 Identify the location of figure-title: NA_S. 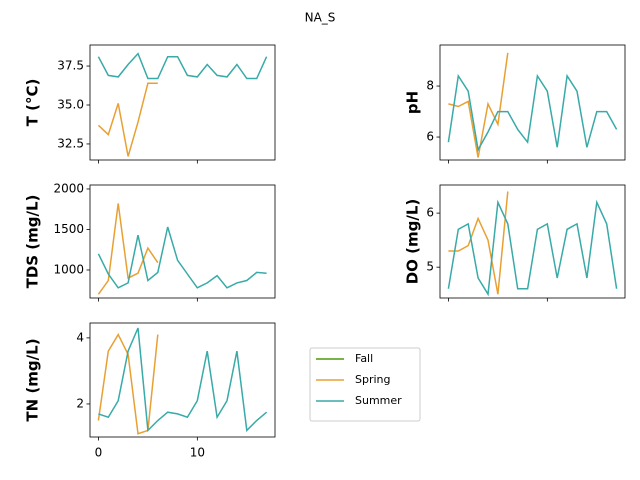
(320, 18).